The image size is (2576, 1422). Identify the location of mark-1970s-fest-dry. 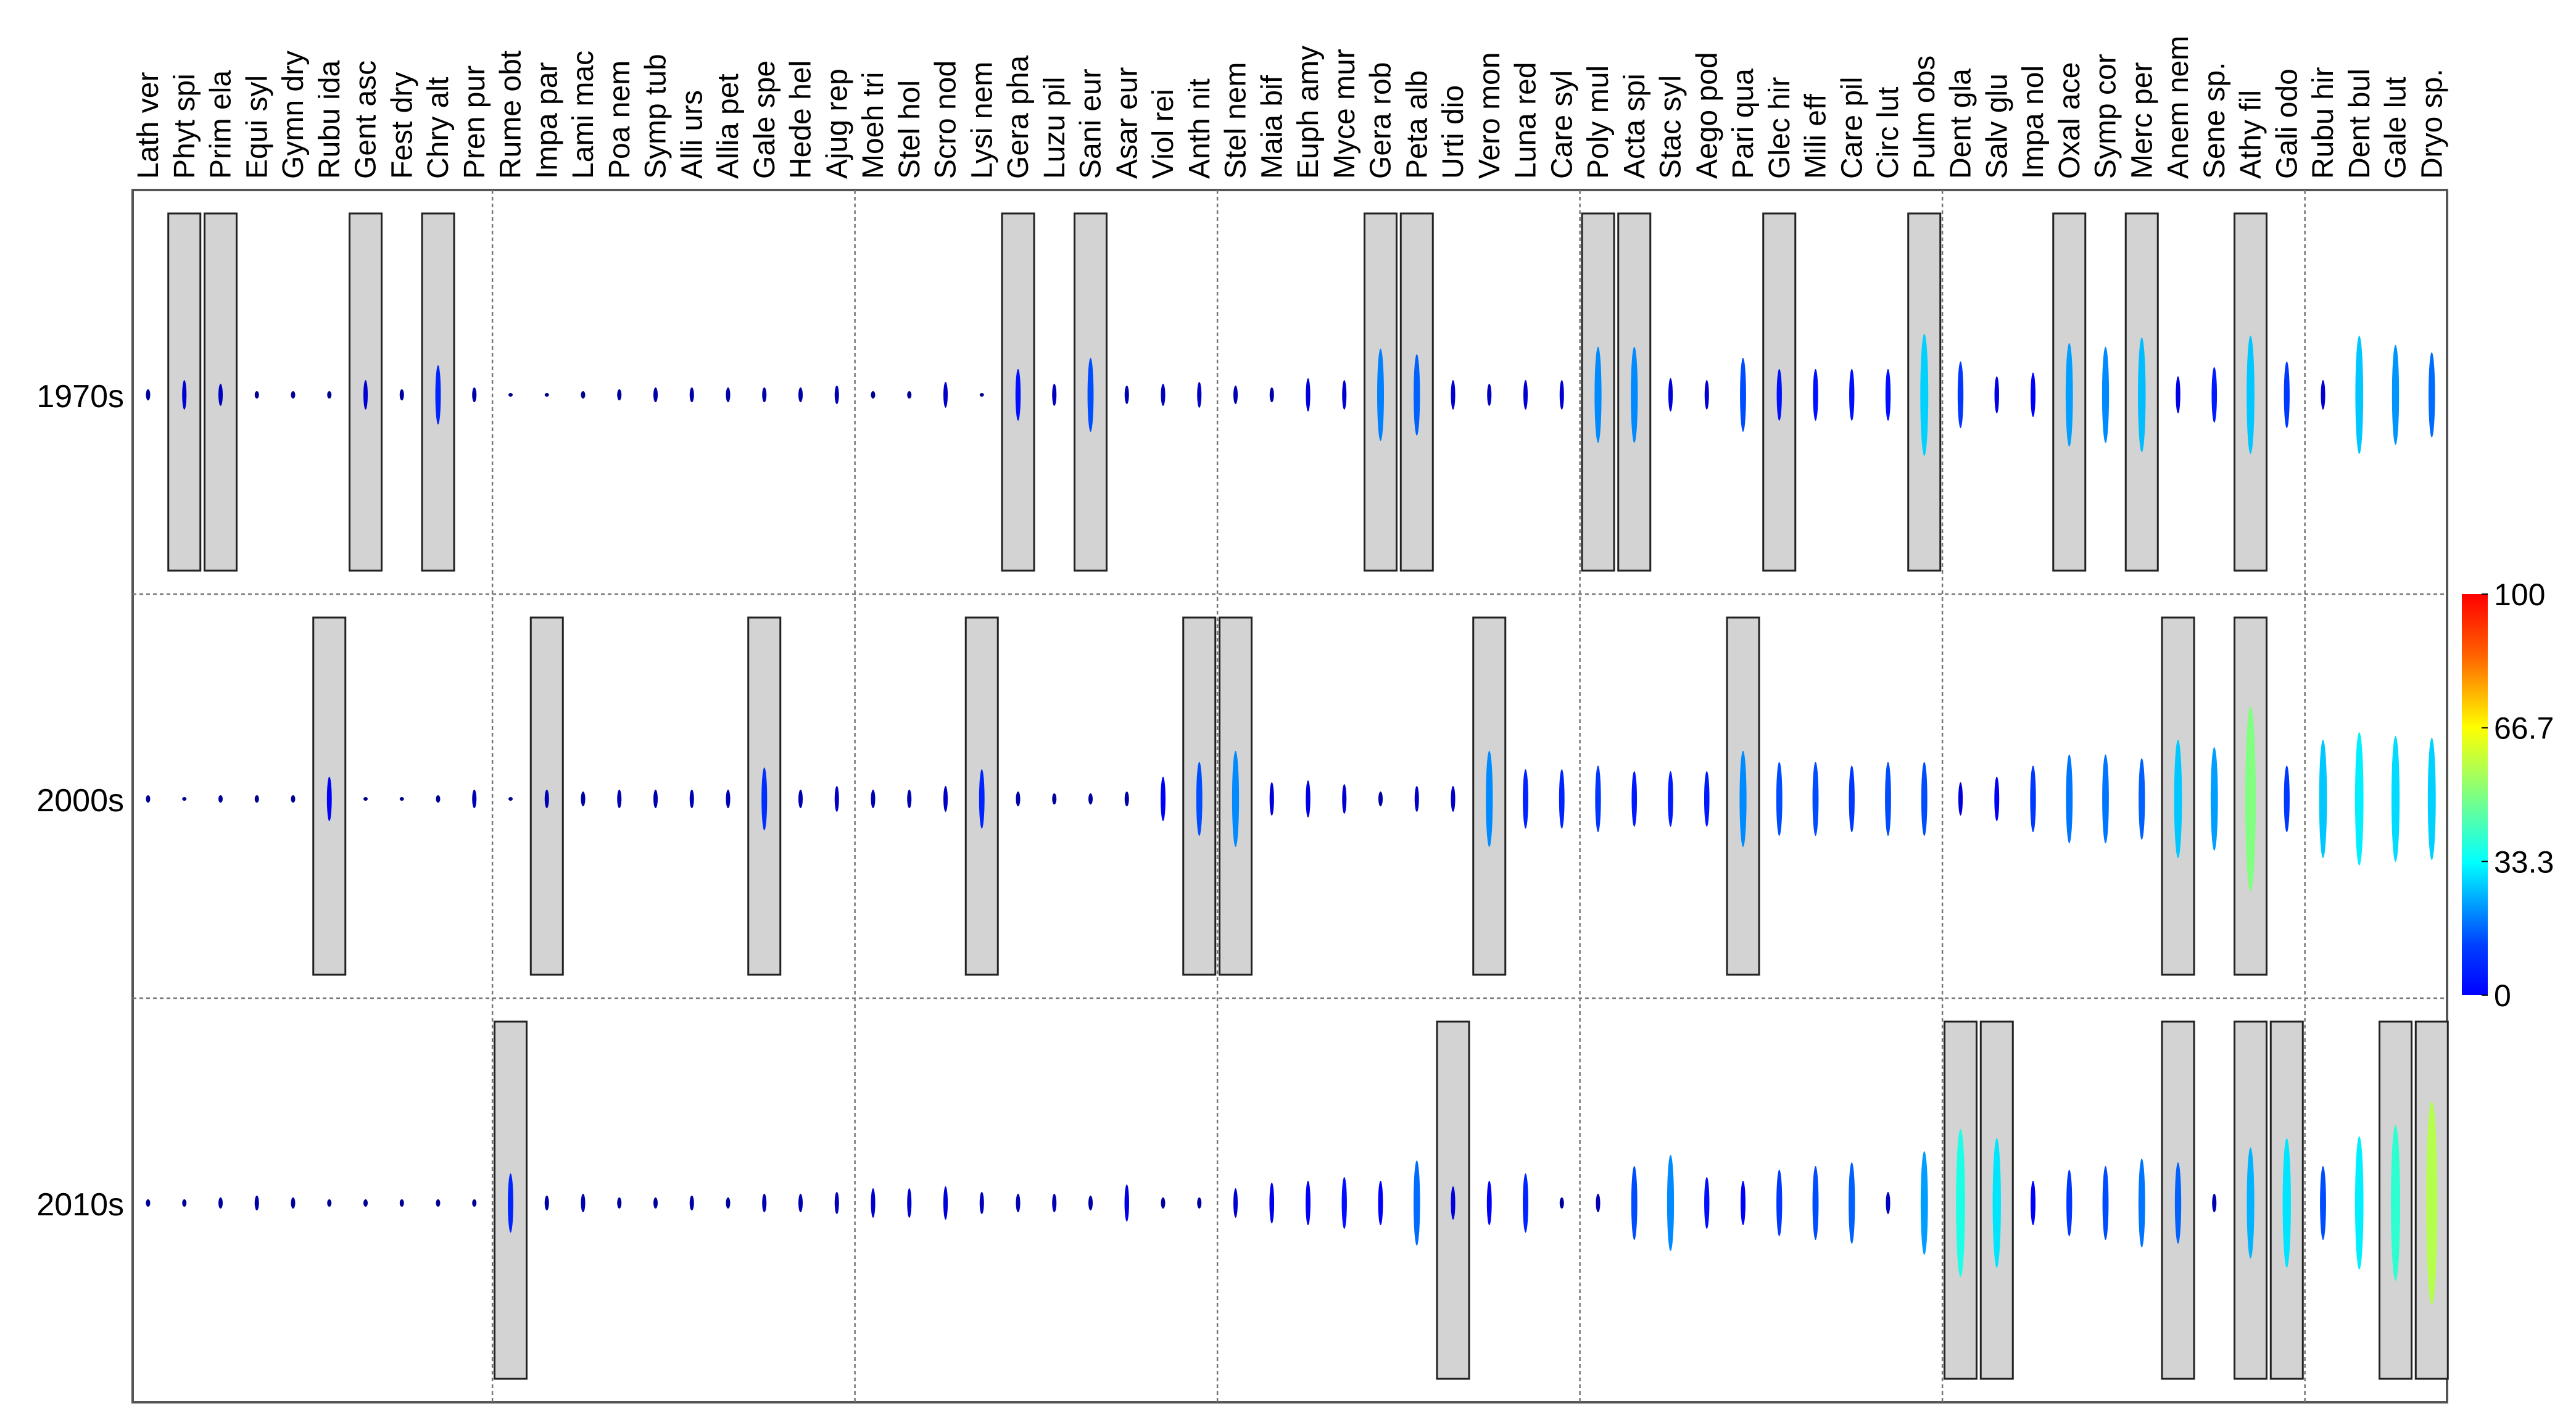
(401, 394).